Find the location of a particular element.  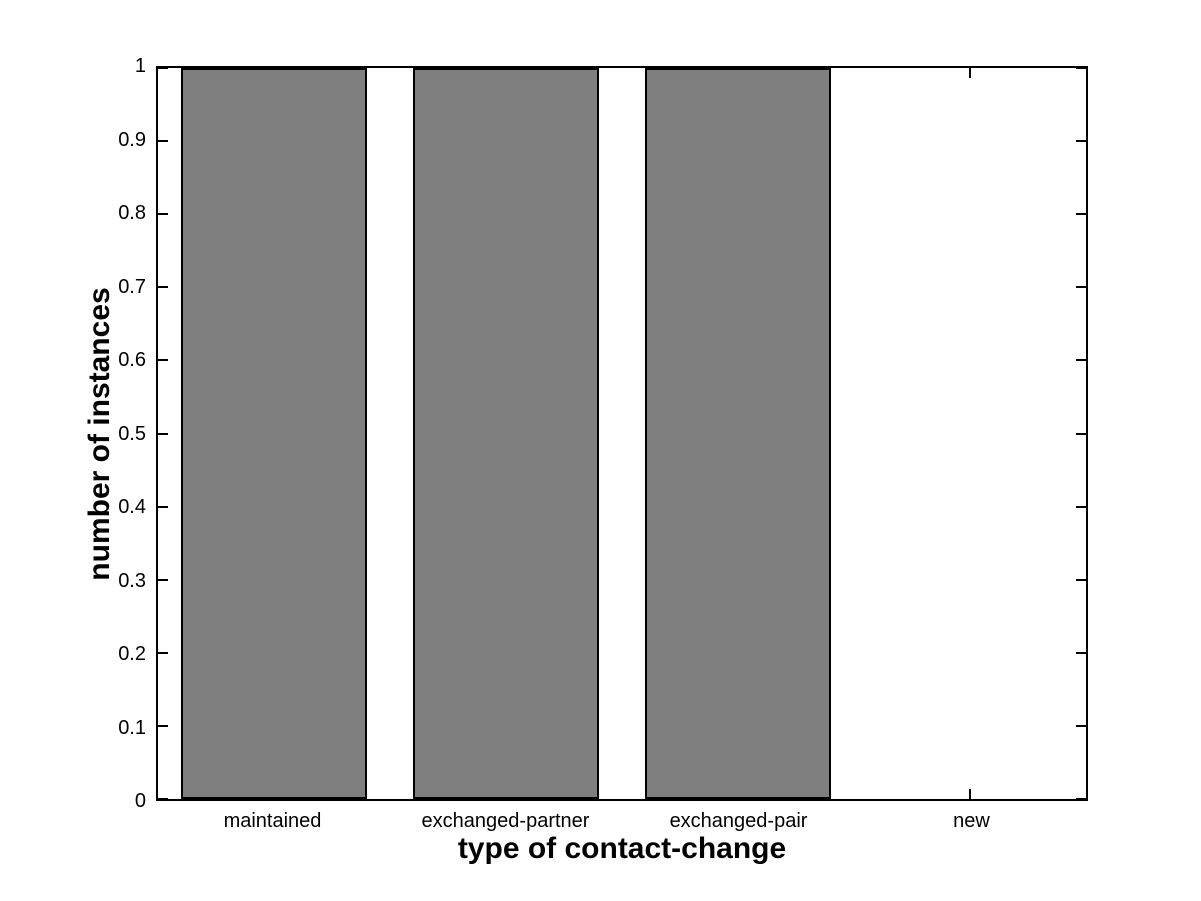

x-tick-label-exchanged-pair: exchanged-pair is located at coordinates (738, 821).